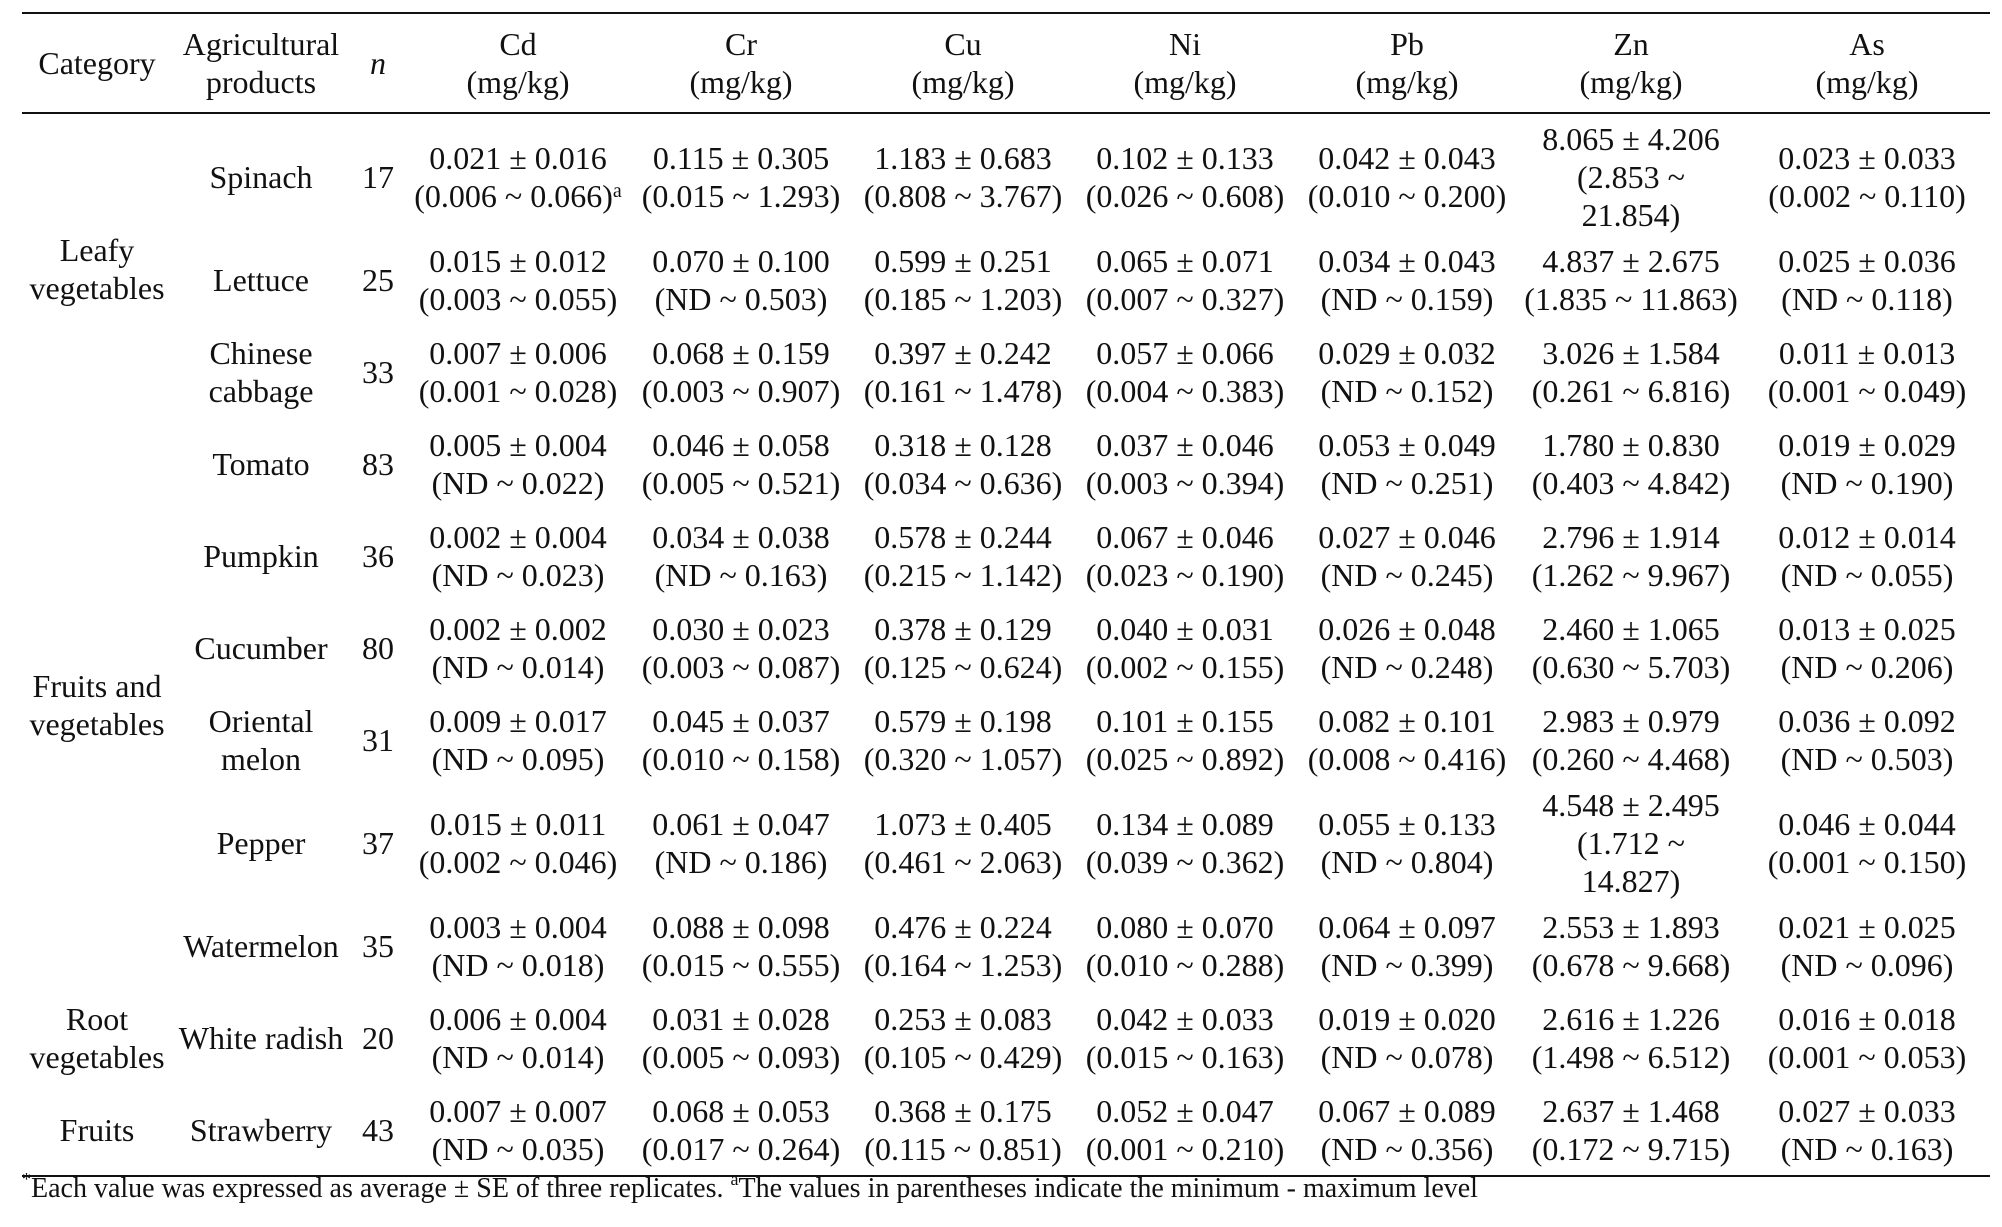 The image size is (2002, 1227). What do you see at coordinates (97, 250) in the screenshot?
I see `category-label-line: Leafy` at bounding box center [97, 250].